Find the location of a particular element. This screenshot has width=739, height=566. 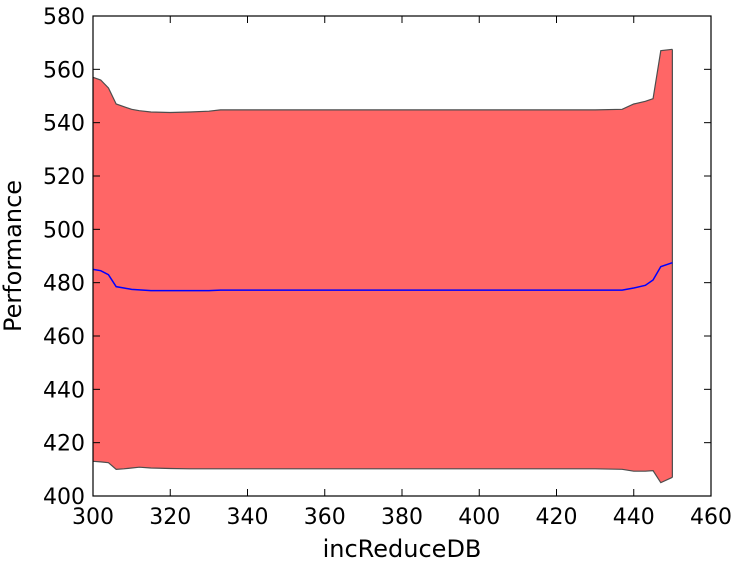

y-tick-label: 440 is located at coordinates (64, 390).